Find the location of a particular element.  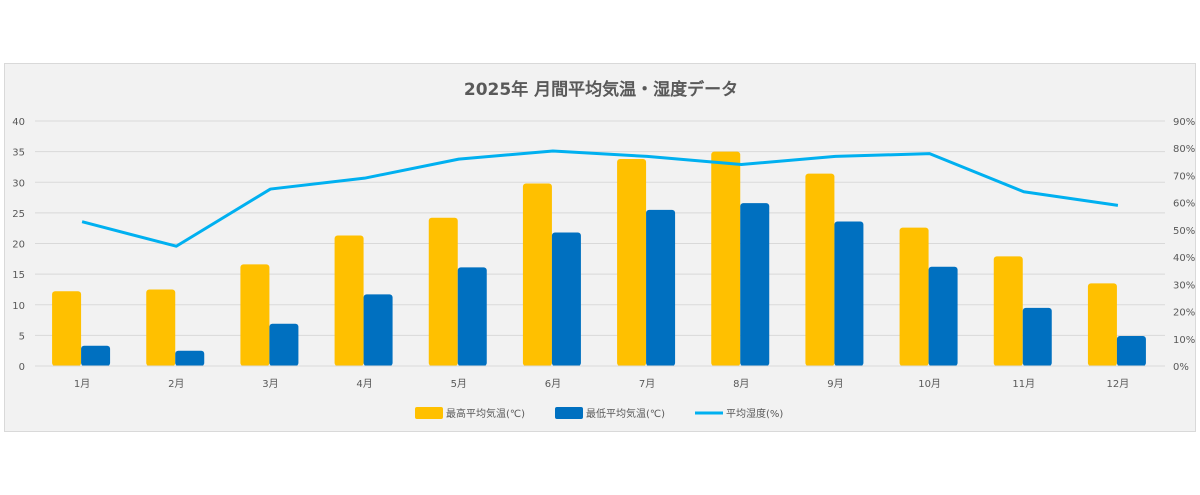

y-left-tick-label: 40 is located at coordinates (18, 122).